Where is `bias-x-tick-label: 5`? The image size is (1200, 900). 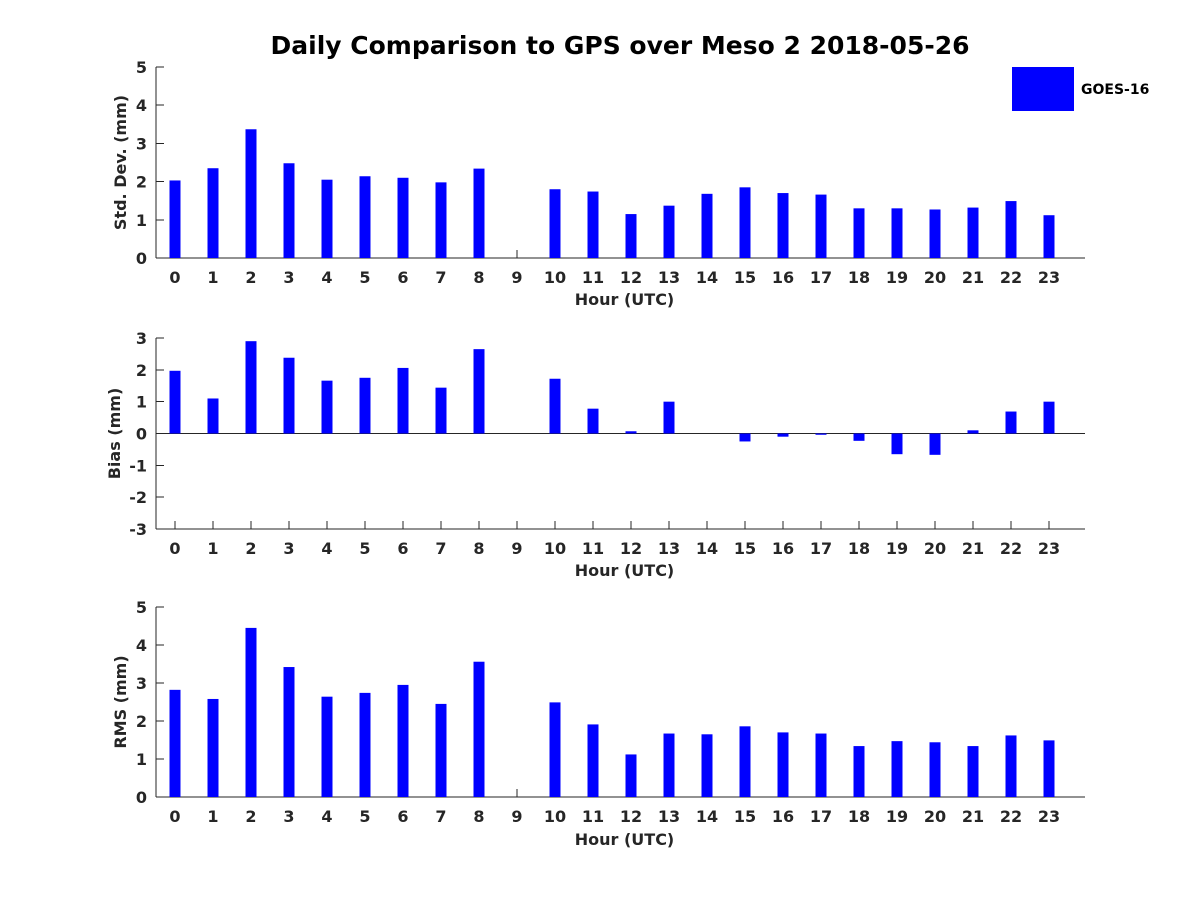 bias-x-tick-label: 5 is located at coordinates (364, 548).